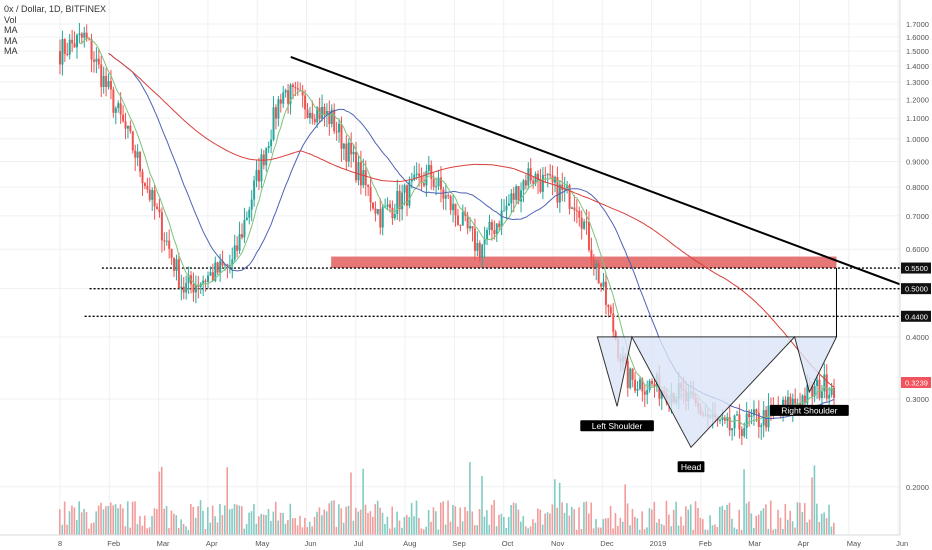 This screenshot has height=550, width=932. What do you see at coordinates (917, 487) in the screenshot?
I see `price-tick-label: 0.2000` at bounding box center [917, 487].